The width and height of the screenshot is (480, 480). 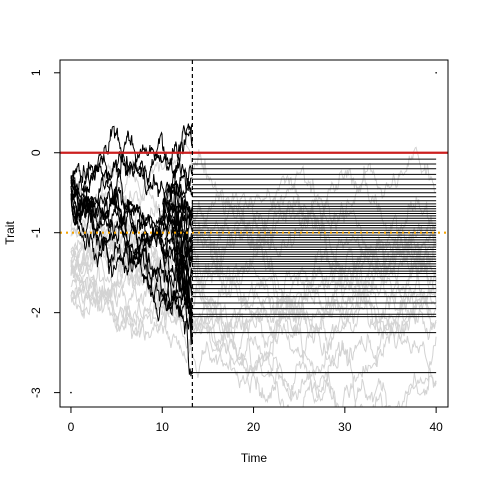 What do you see at coordinates (71, 427) in the screenshot?
I see `x-tick-label: 0` at bounding box center [71, 427].